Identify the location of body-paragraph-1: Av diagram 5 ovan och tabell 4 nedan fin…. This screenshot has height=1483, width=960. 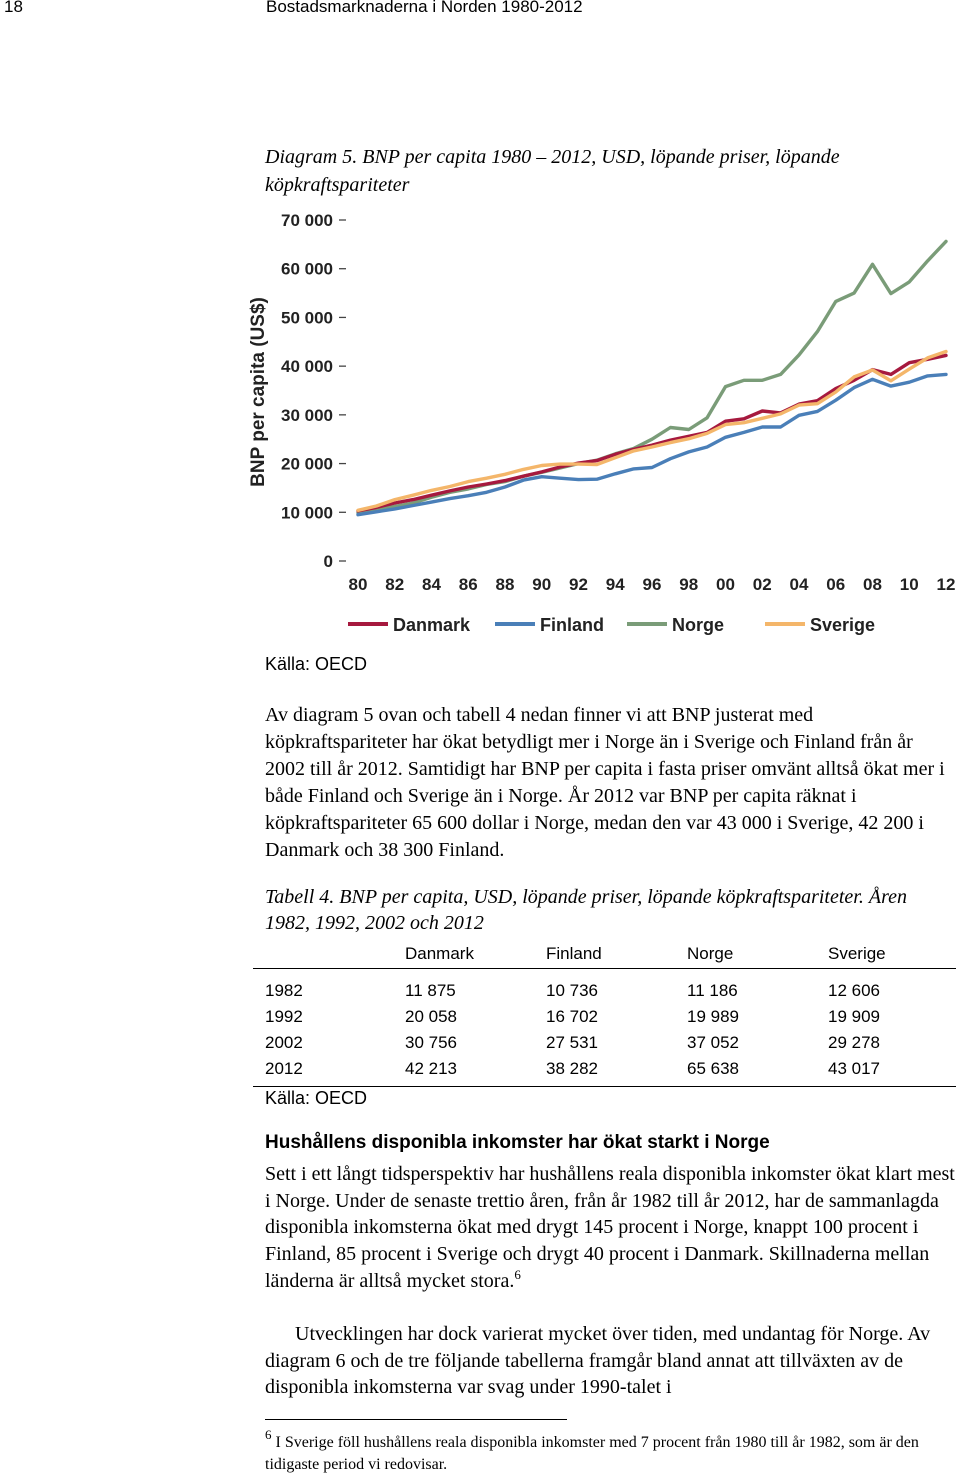
(605, 782).